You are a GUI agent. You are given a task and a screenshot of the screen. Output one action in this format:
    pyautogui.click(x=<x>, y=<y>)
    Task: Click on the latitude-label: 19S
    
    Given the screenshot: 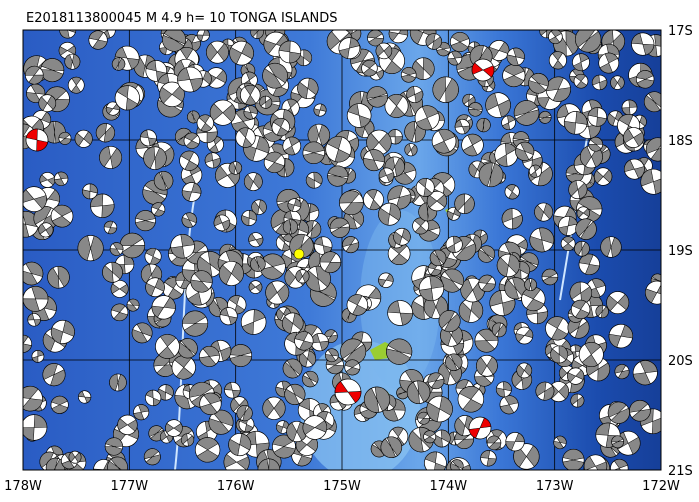 What is the action you would take?
    pyautogui.click(x=680, y=251)
    